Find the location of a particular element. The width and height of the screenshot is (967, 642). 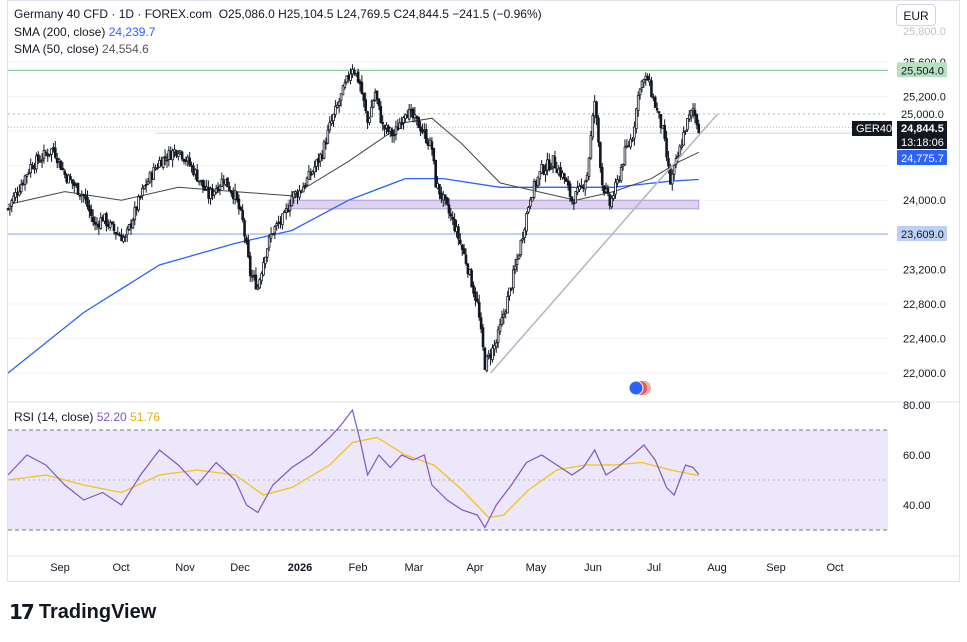

rsi-ma-value: 51.76 is located at coordinates (145, 417).